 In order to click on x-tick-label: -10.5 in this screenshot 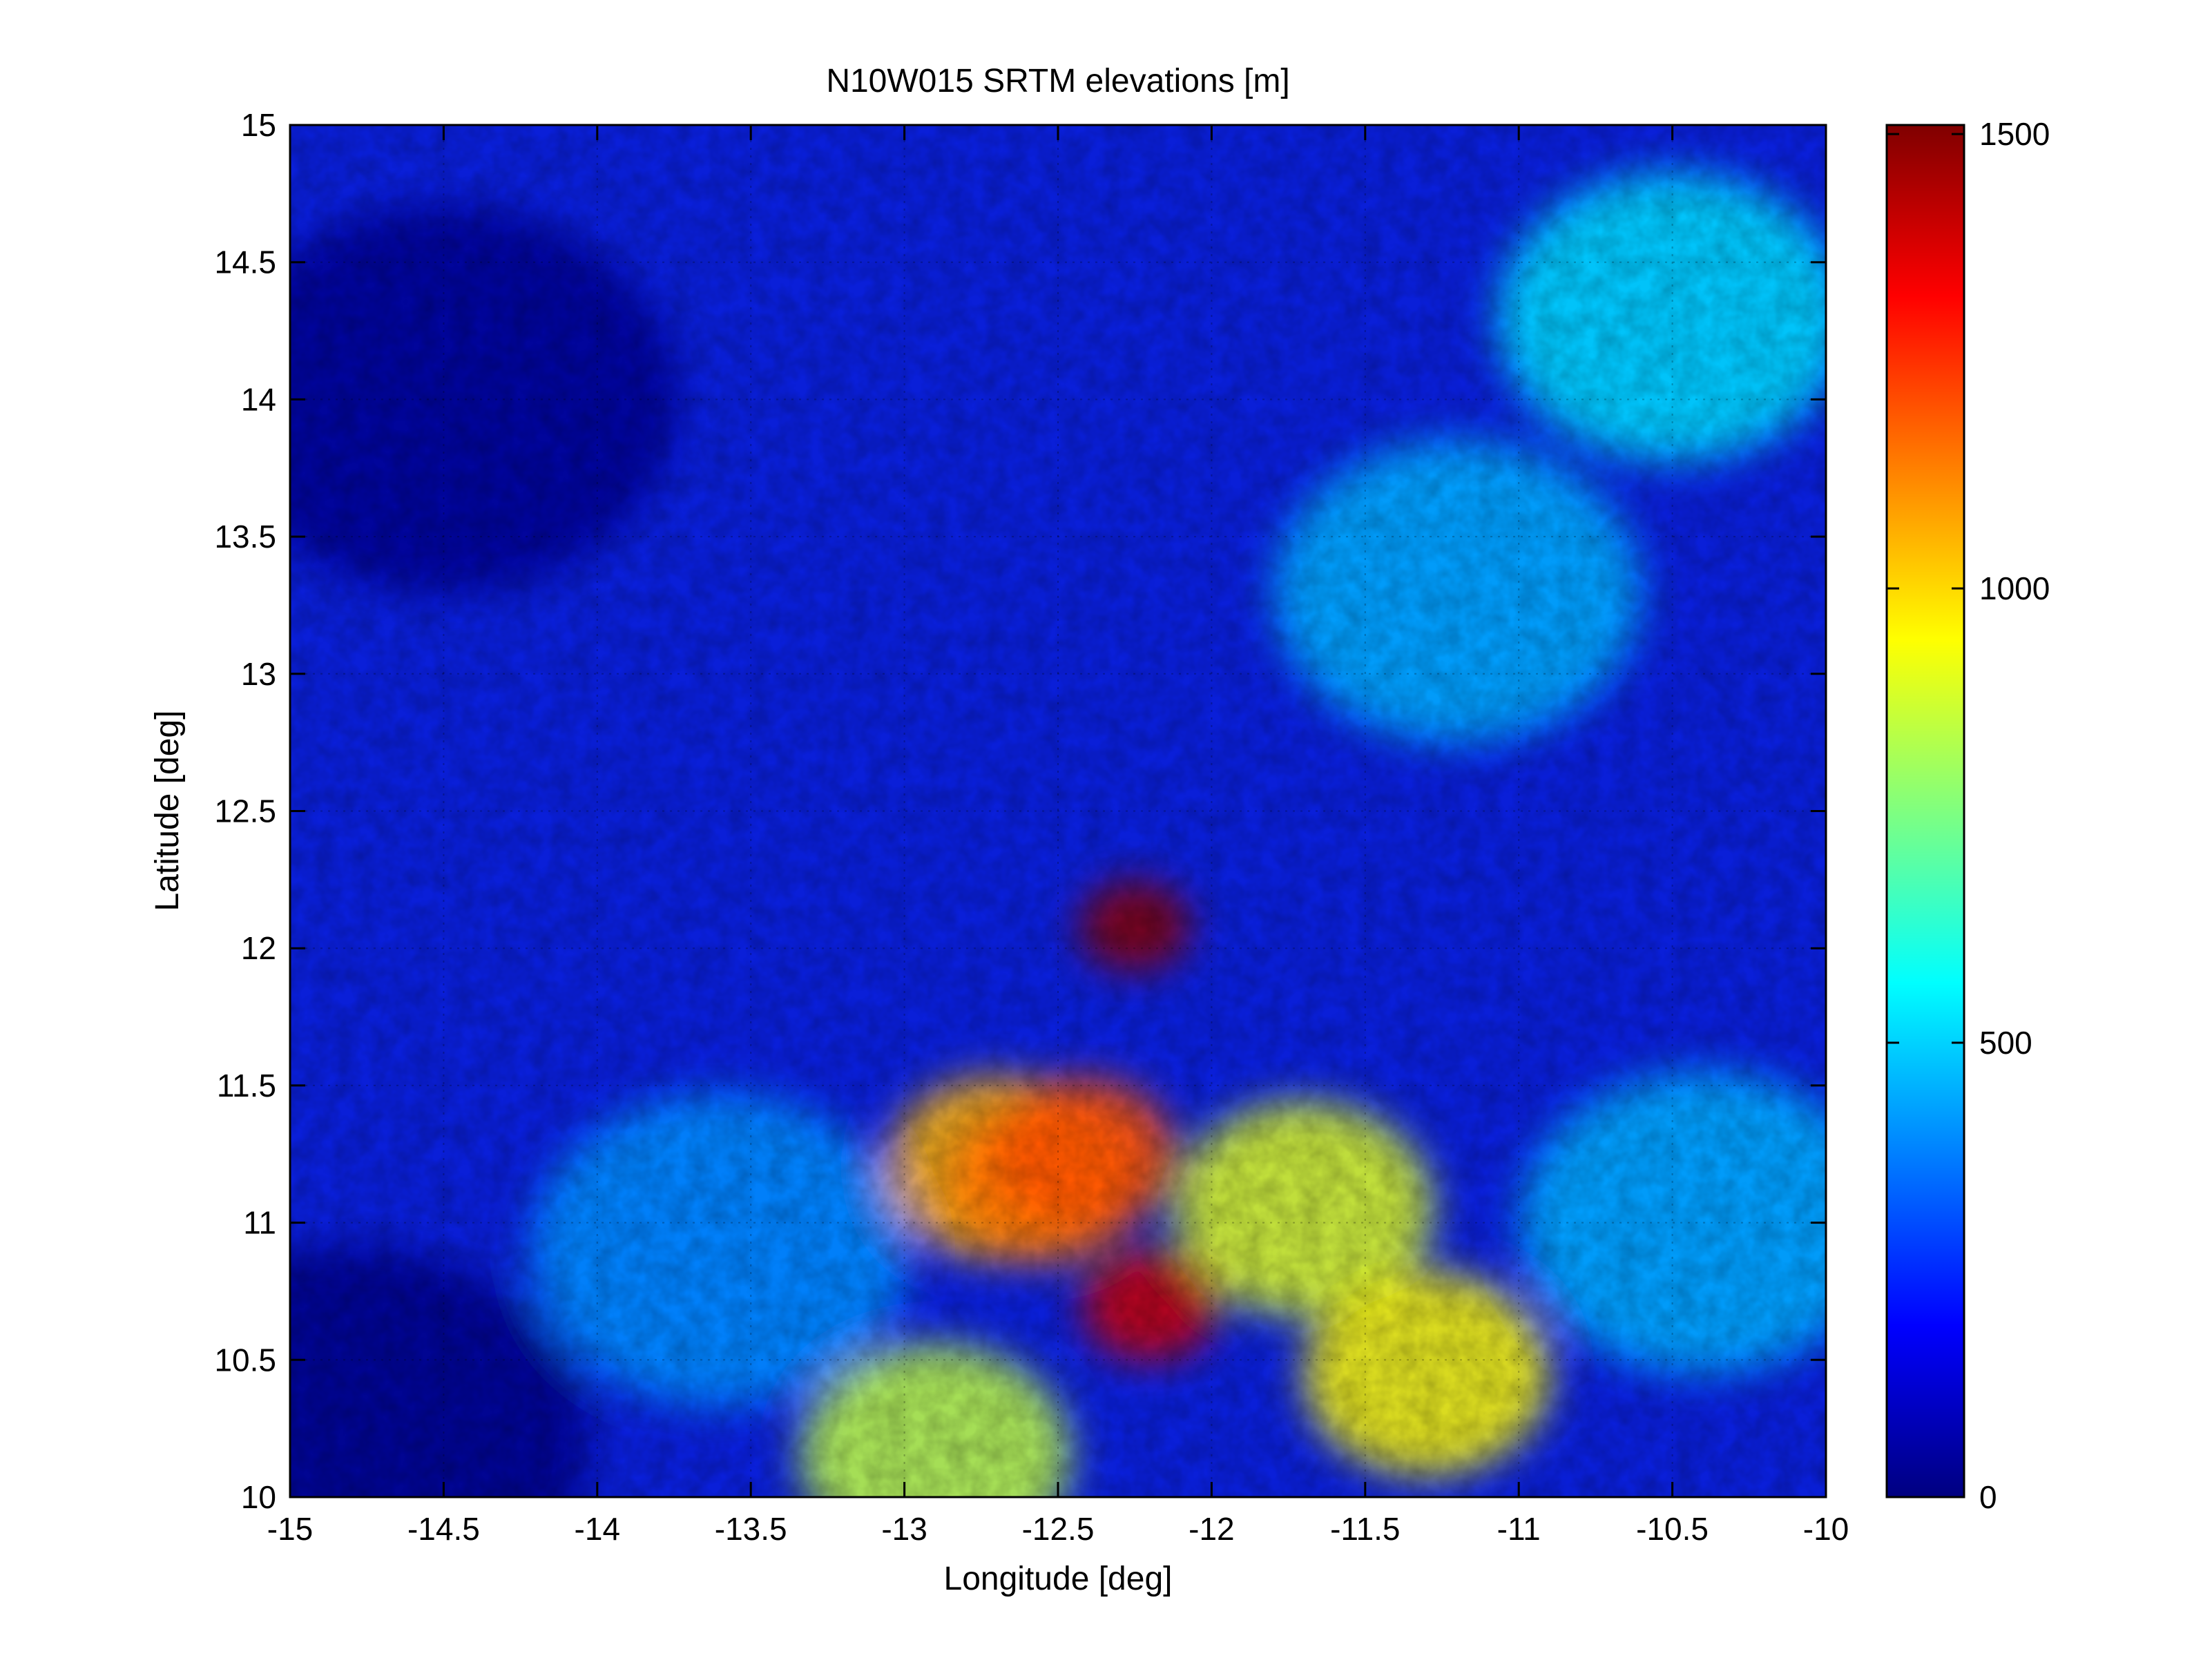, I will do `click(1673, 1529)`.